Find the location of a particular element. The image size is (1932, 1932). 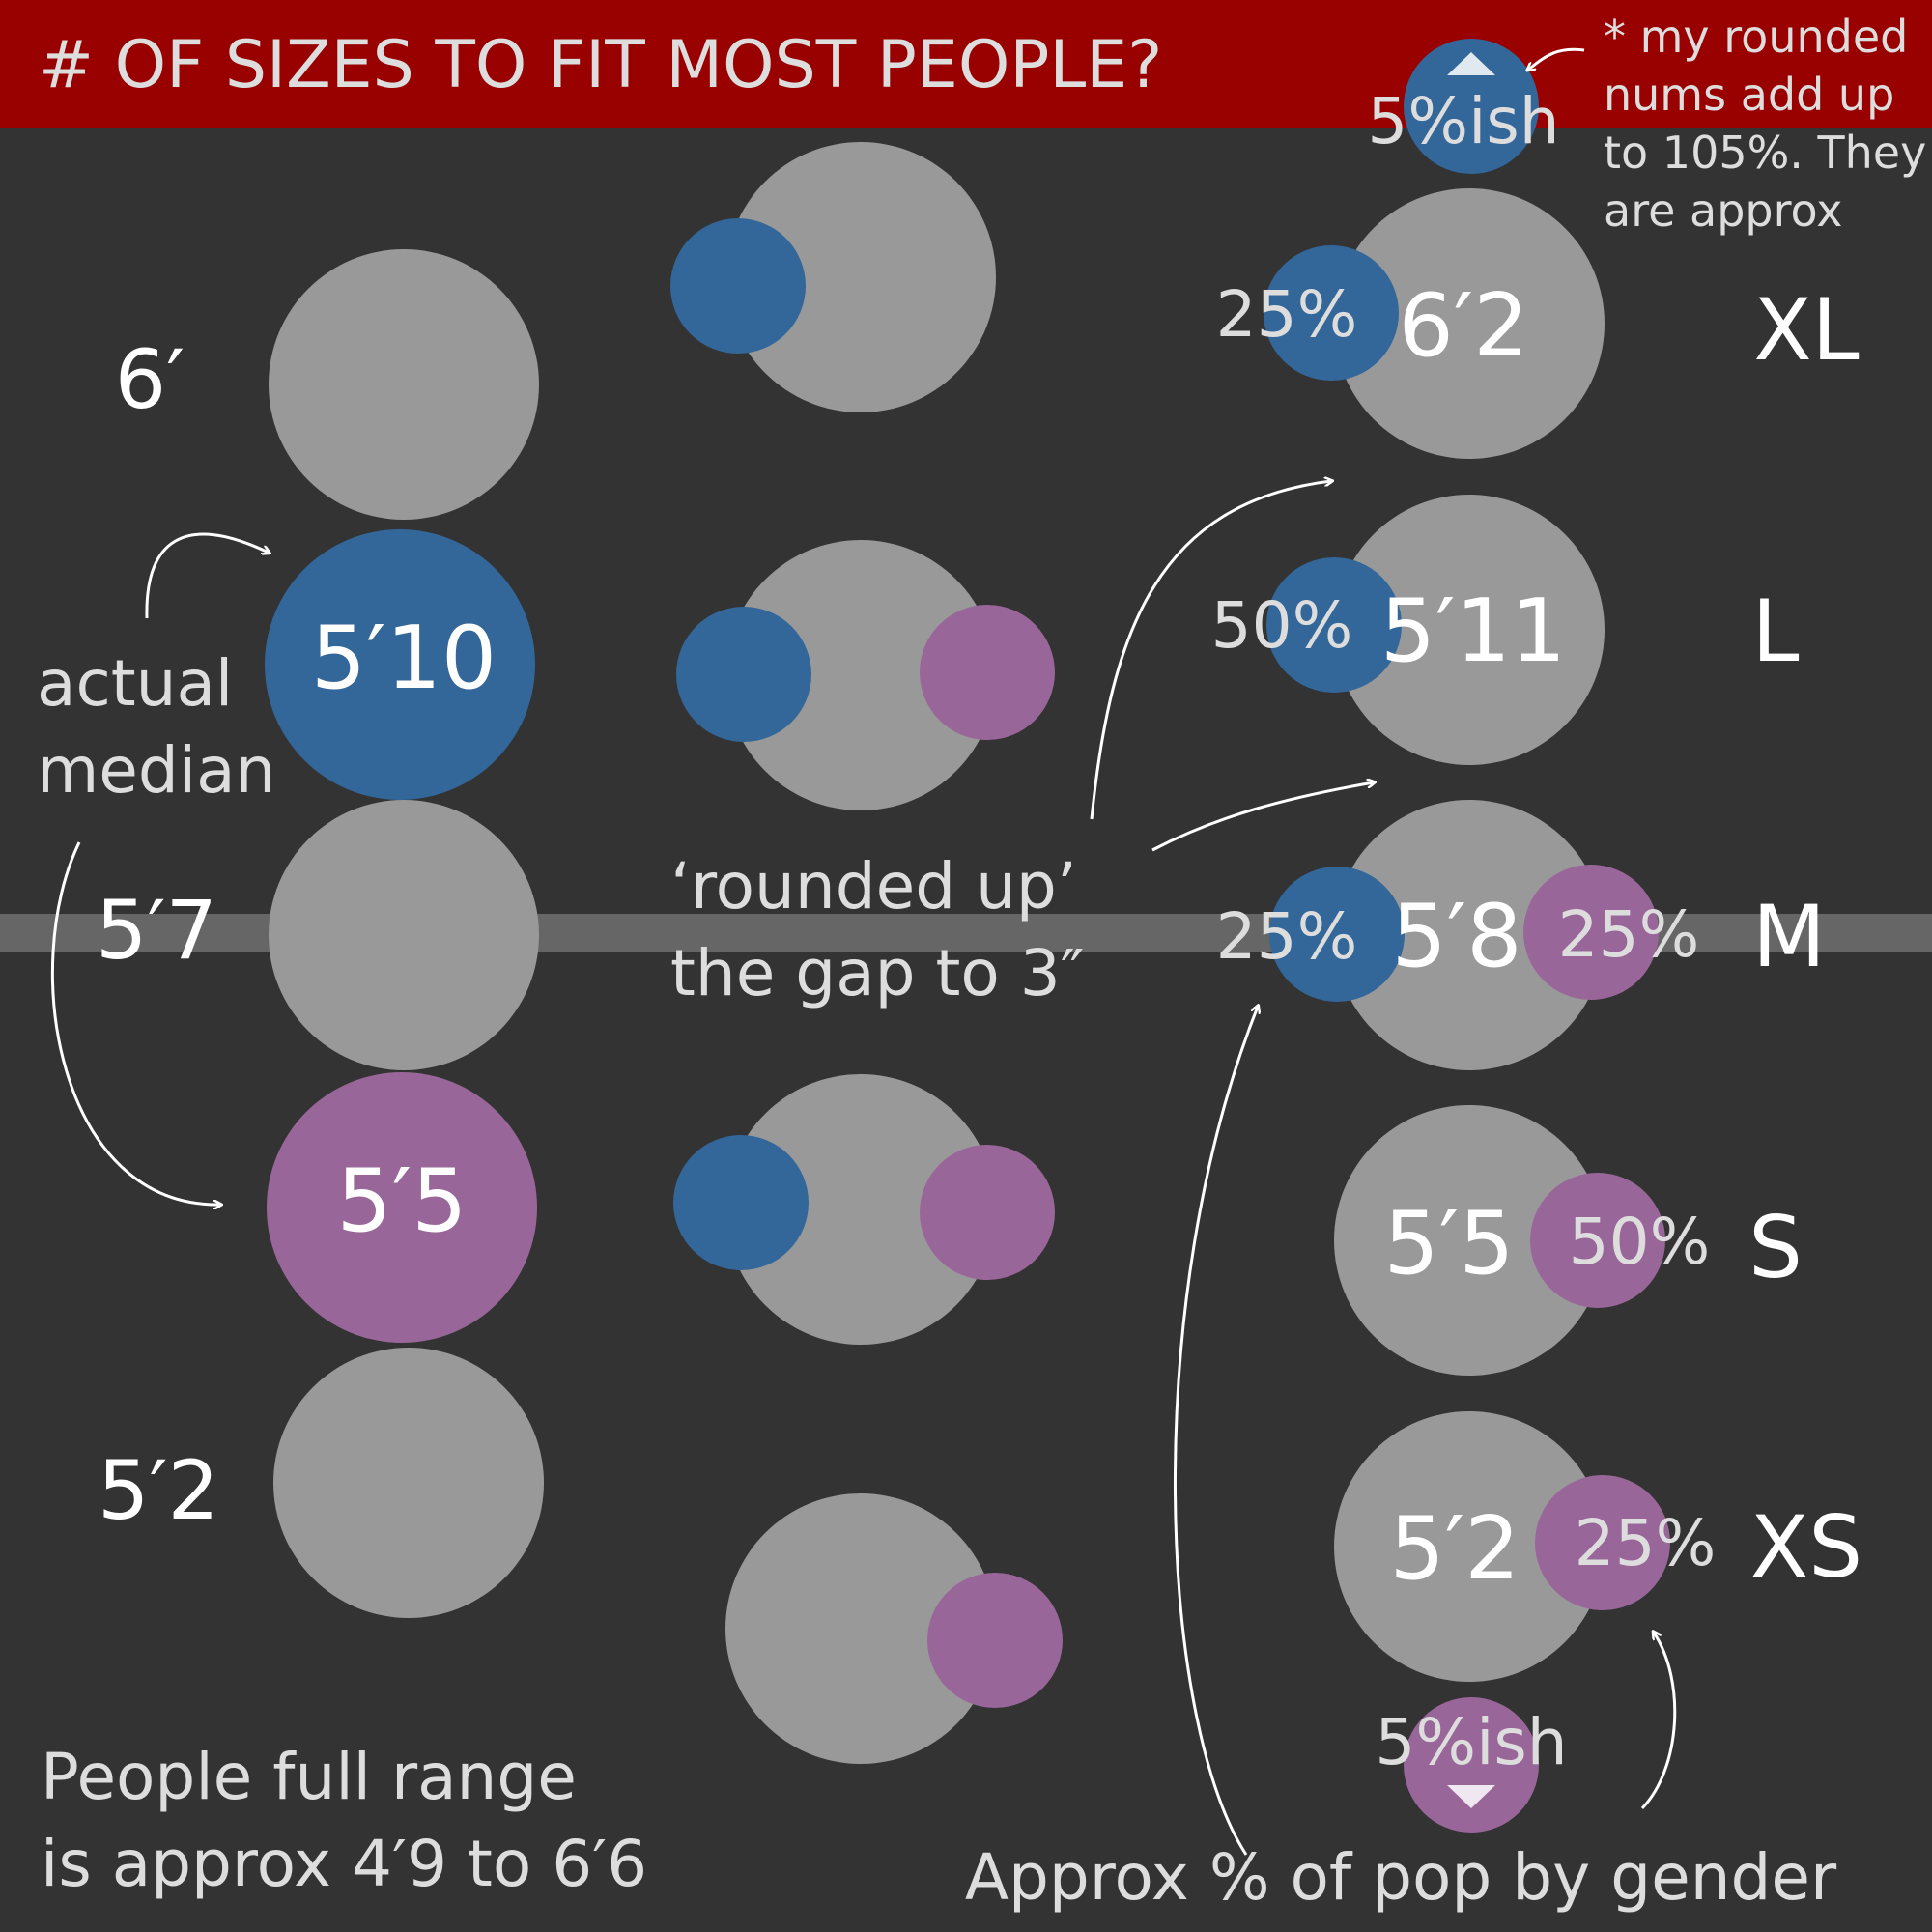

women-median-circle is located at coordinates (402, 1207).